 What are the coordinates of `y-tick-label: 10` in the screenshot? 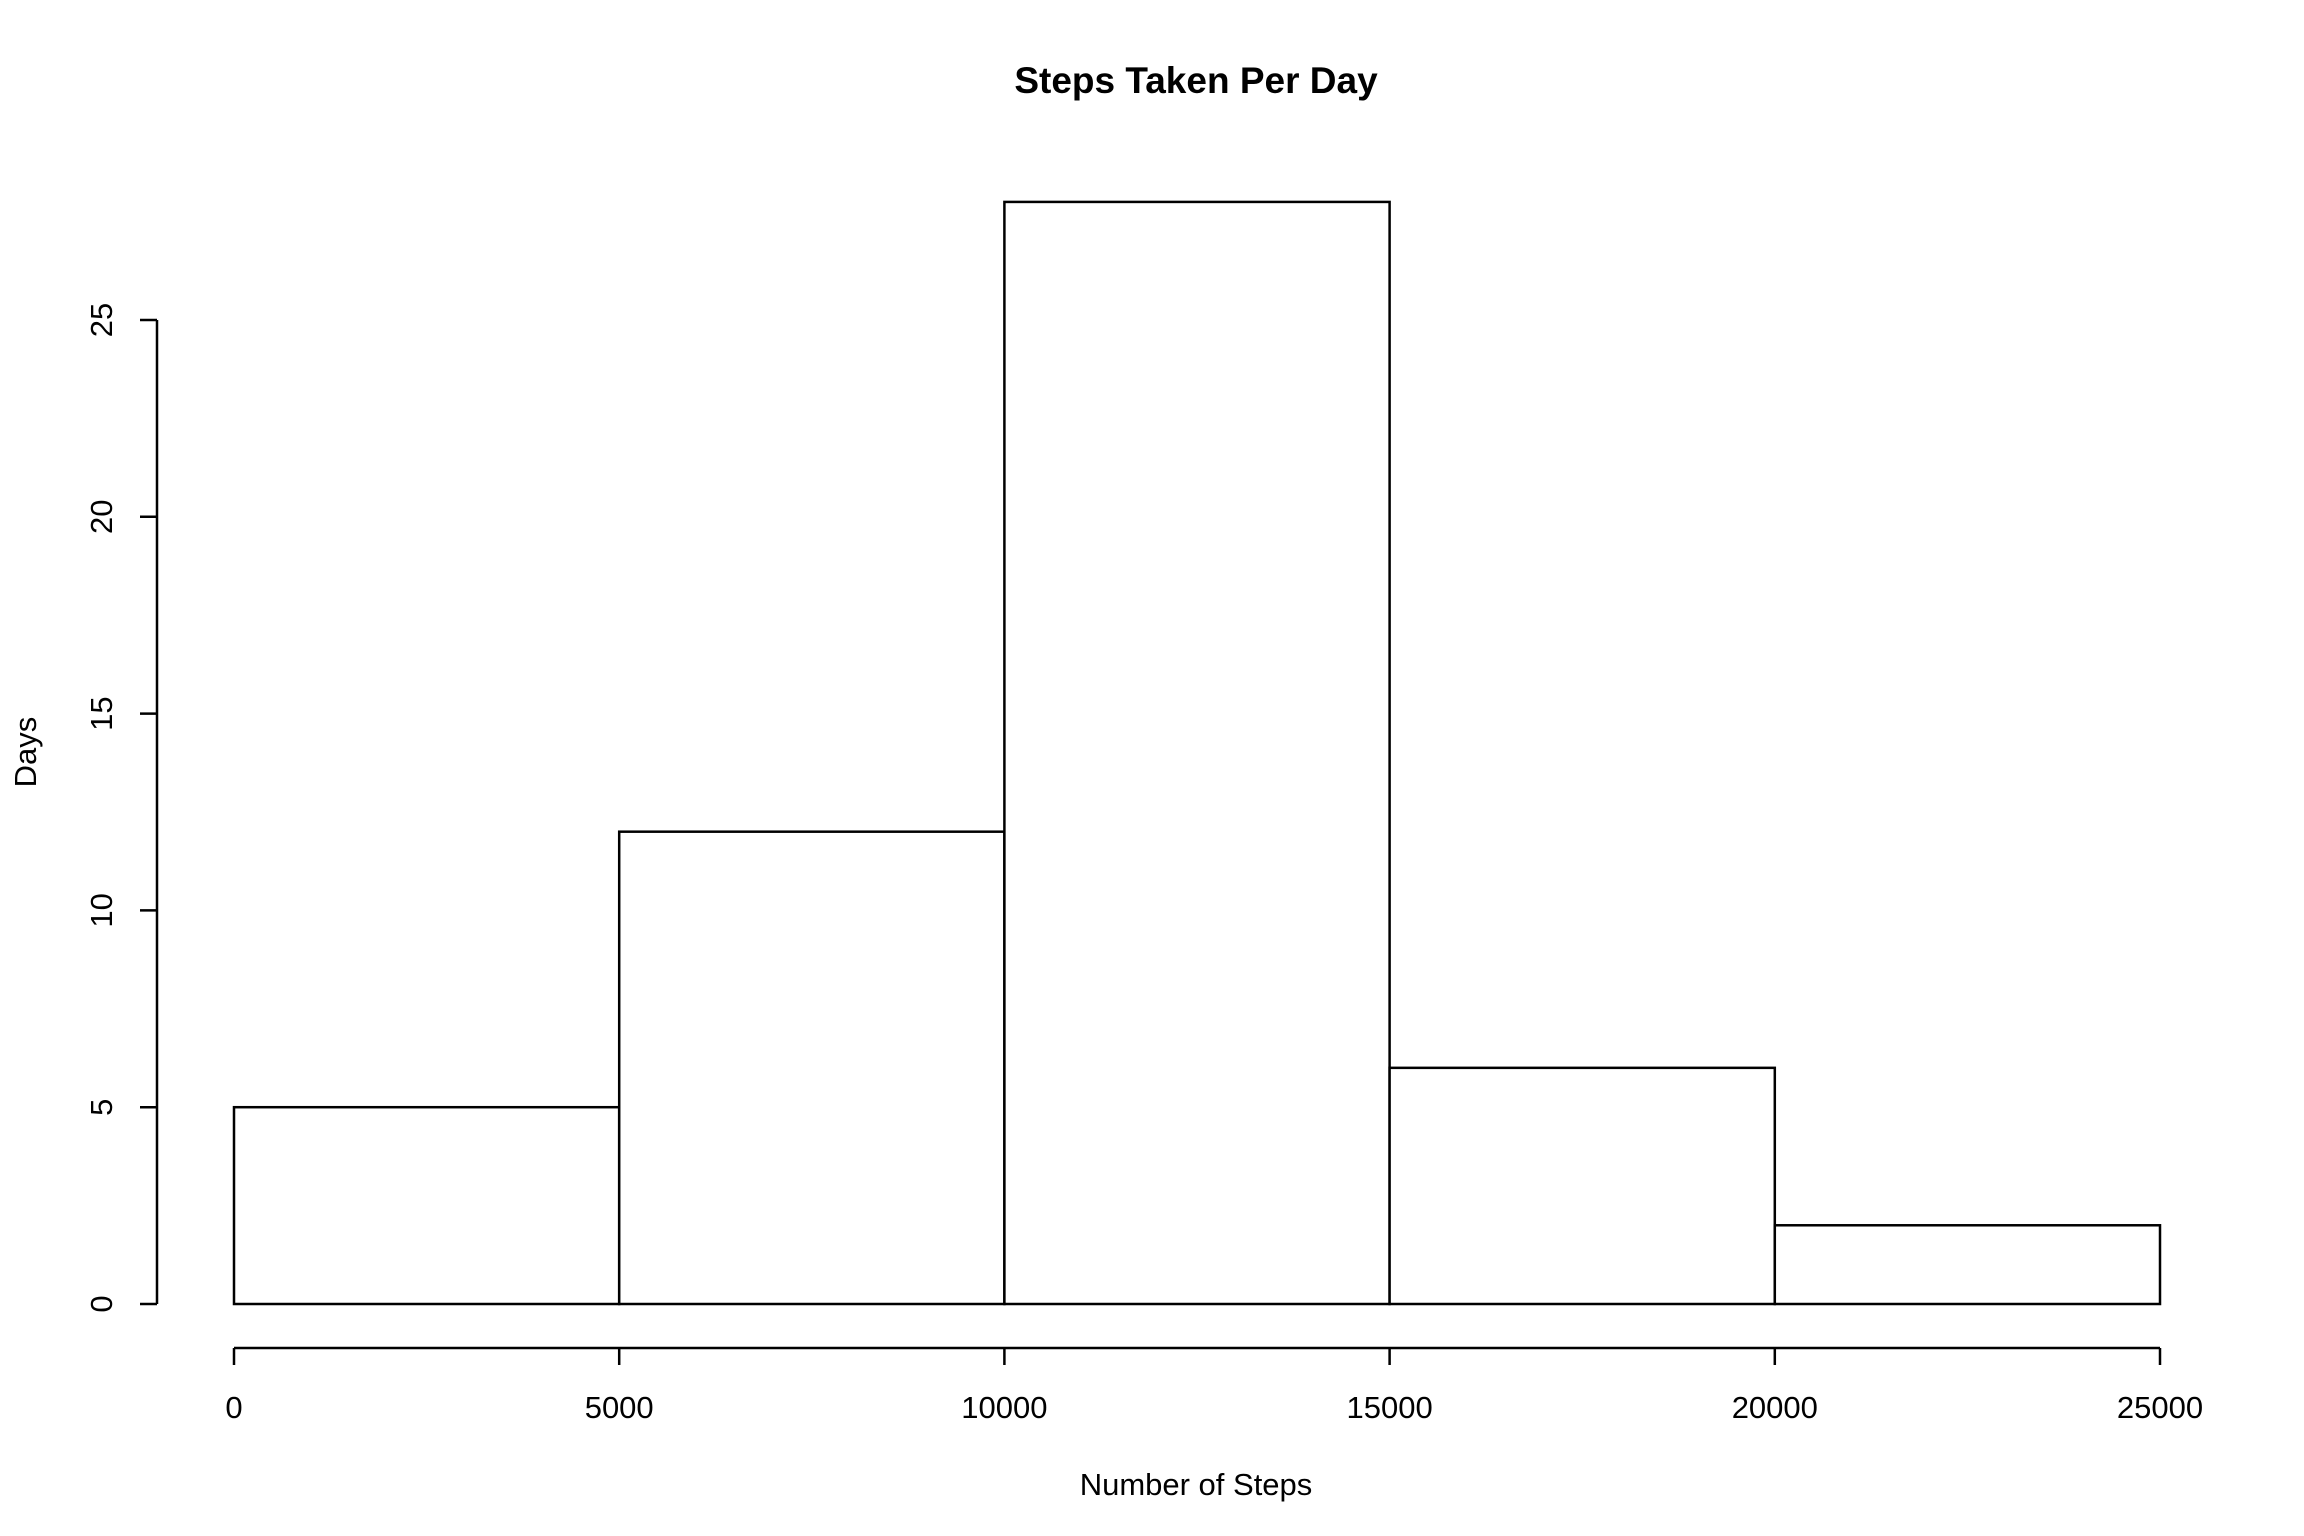 It's located at (101, 910).